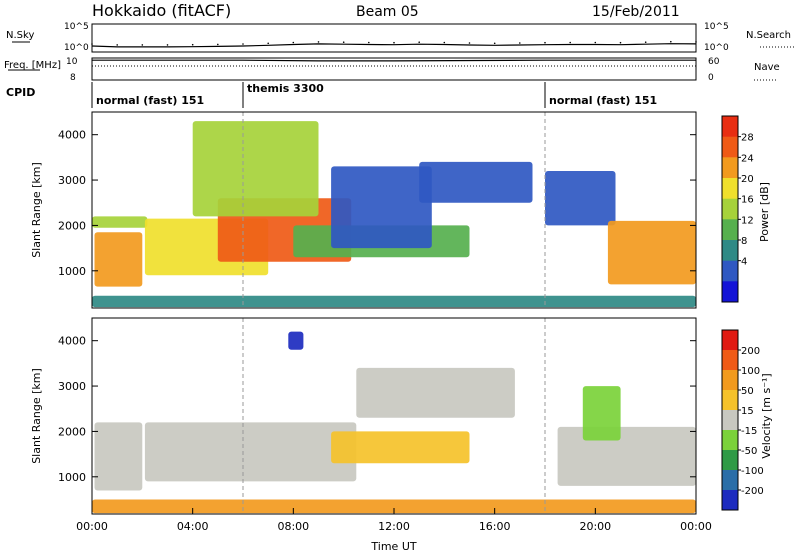  I want to click on noise-tick-high-right: 10^5, so click(716, 27).